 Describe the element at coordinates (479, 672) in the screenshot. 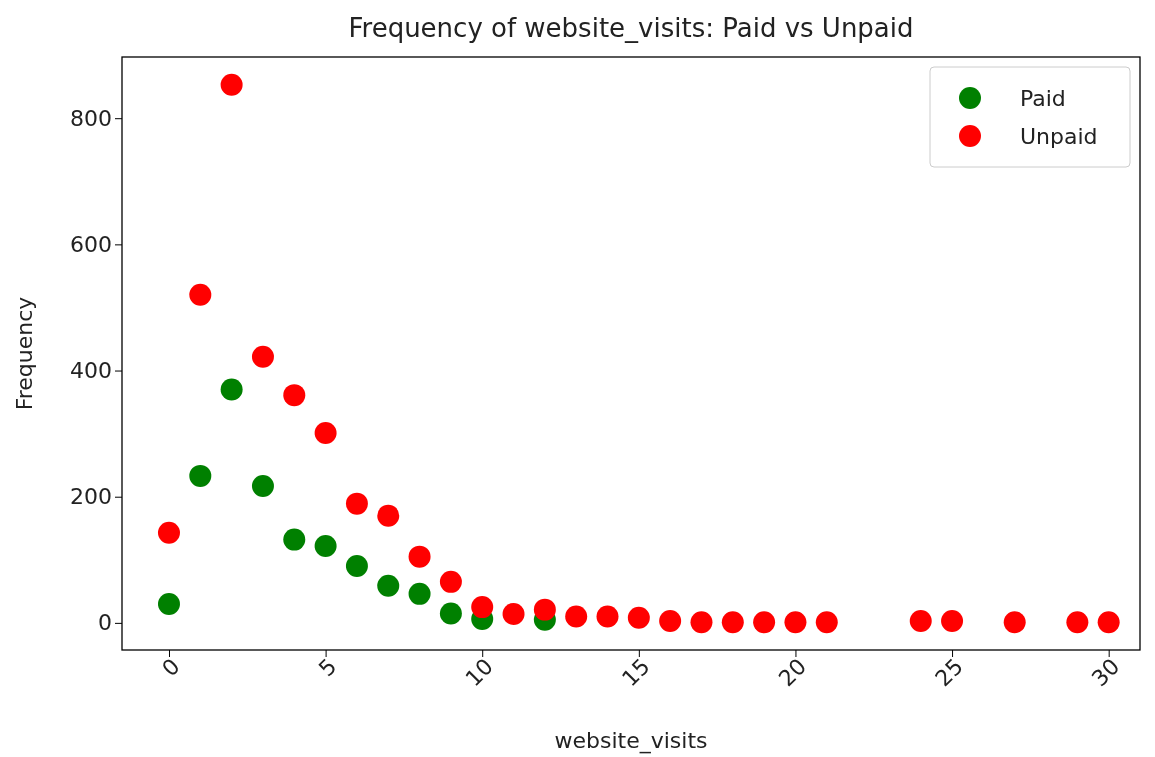

I see `x-tick-label: 10` at that location.